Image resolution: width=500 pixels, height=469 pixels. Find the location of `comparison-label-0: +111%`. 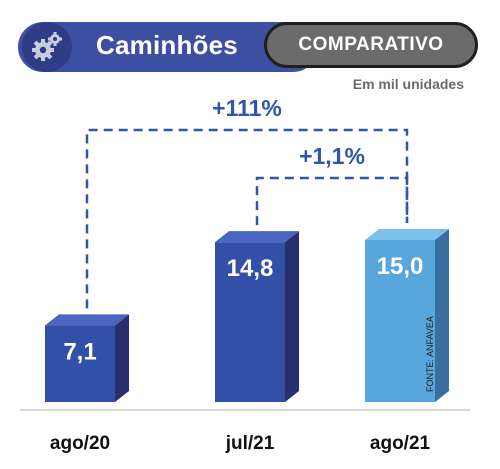

comparison-label-0: +111% is located at coordinates (247, 108).